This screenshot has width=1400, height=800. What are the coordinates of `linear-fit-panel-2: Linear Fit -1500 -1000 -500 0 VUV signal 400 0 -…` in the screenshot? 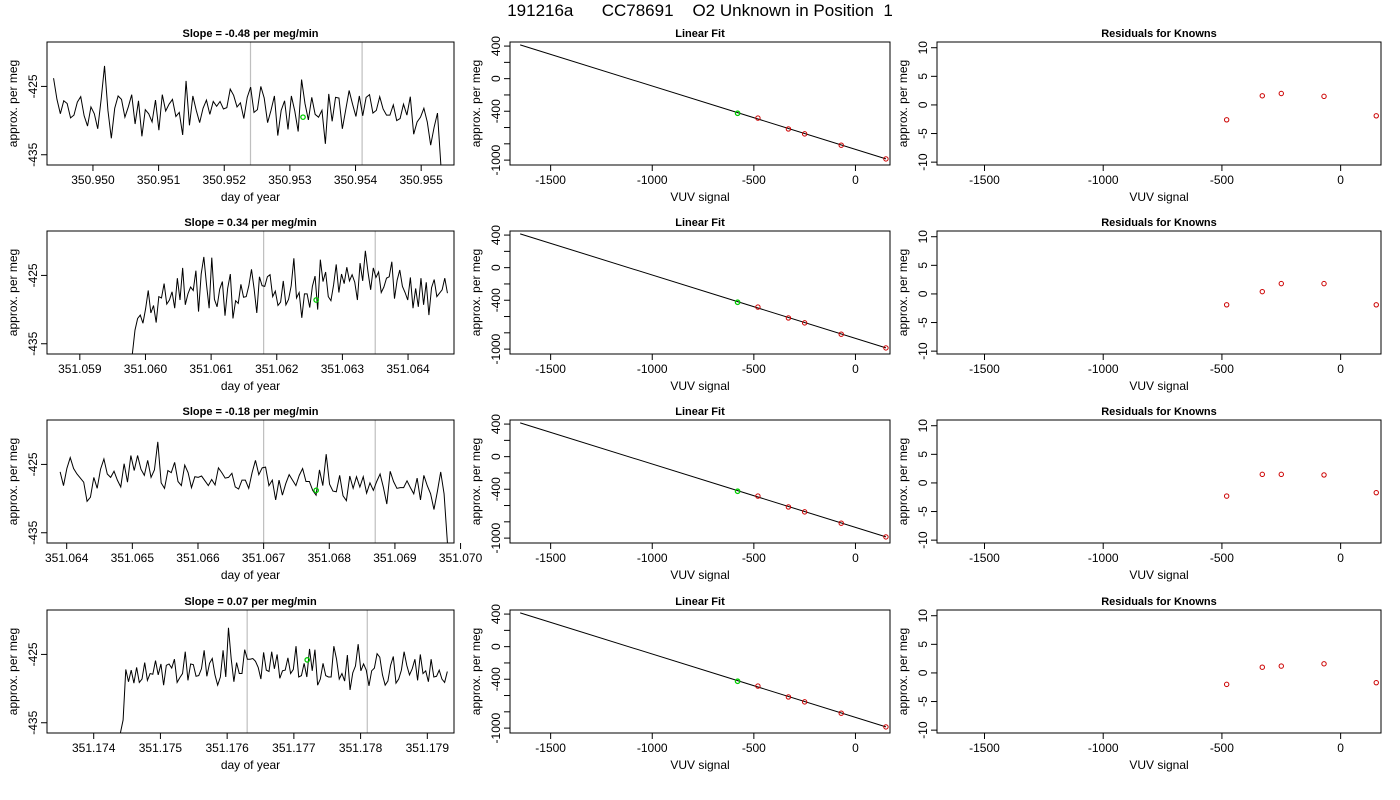 It's located at (680, 305).